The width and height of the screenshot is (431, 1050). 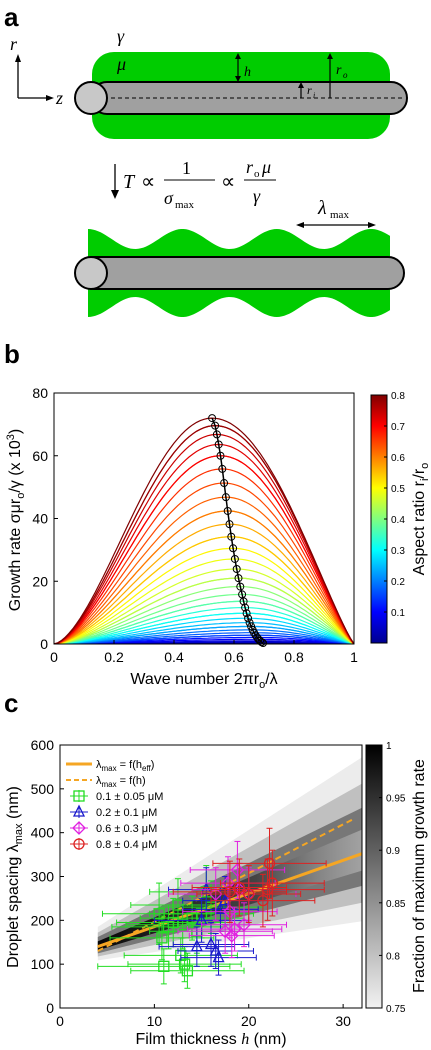 I want to click on x-tick-label: 20, so click(x=249, y=1021).